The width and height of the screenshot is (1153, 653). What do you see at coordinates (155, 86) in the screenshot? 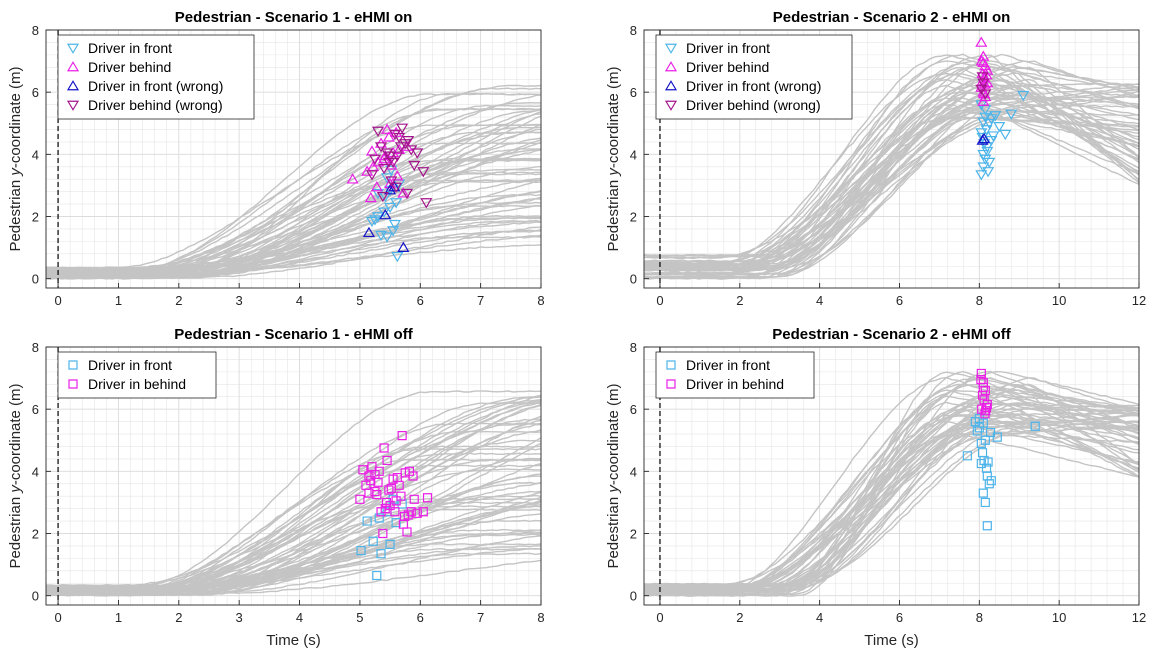
I see `legend-label: Driver in front (wrong)` at bounding box center [155, 86].